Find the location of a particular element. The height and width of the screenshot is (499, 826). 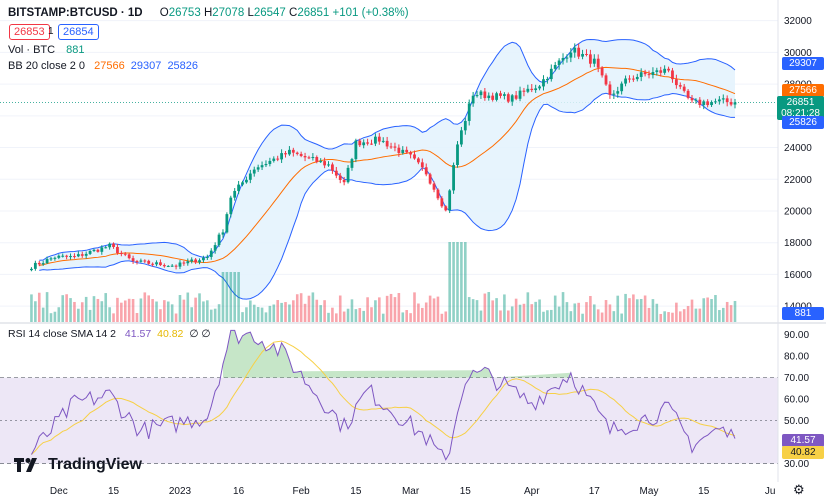

tradingview-wordmark: TradingView is located at coordinates (95, 464).